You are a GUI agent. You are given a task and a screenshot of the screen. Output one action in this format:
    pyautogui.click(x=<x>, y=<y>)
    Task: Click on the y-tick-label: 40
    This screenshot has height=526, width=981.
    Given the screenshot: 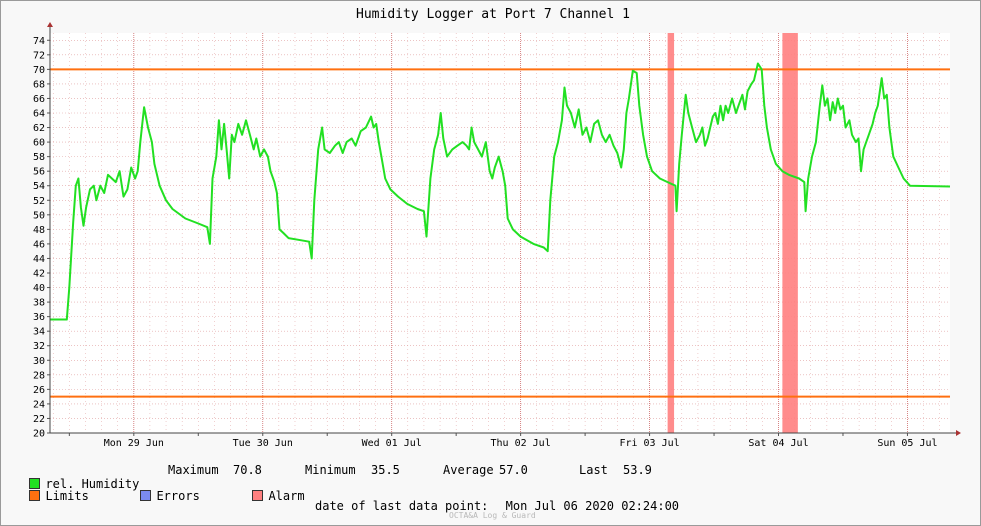 What is the action you would take?
    pyautogui.click(x=39, y=288)
    